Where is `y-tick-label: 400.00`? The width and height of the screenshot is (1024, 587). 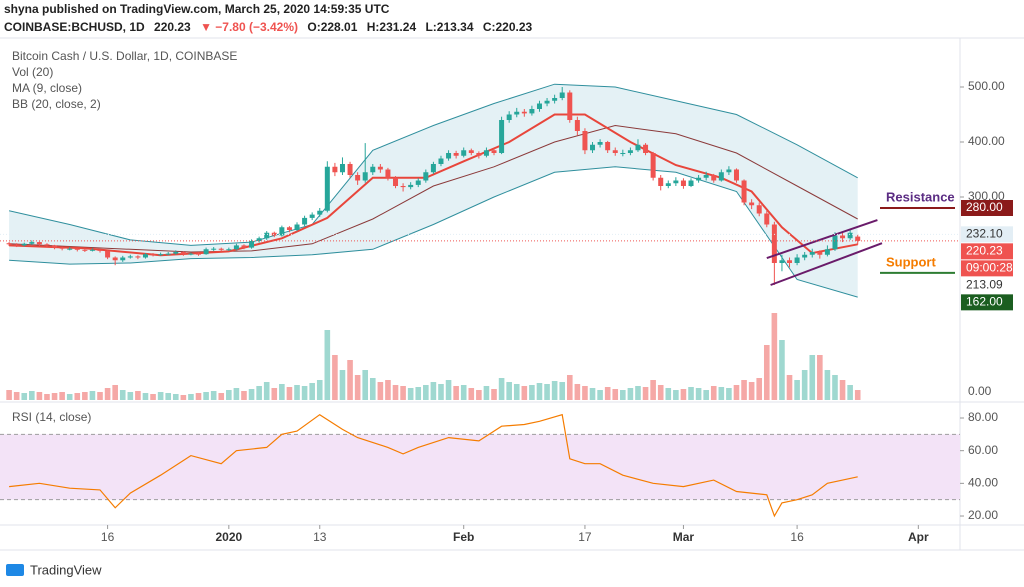
y-tick-label: 400.00 is located at coordinates (986, 141).